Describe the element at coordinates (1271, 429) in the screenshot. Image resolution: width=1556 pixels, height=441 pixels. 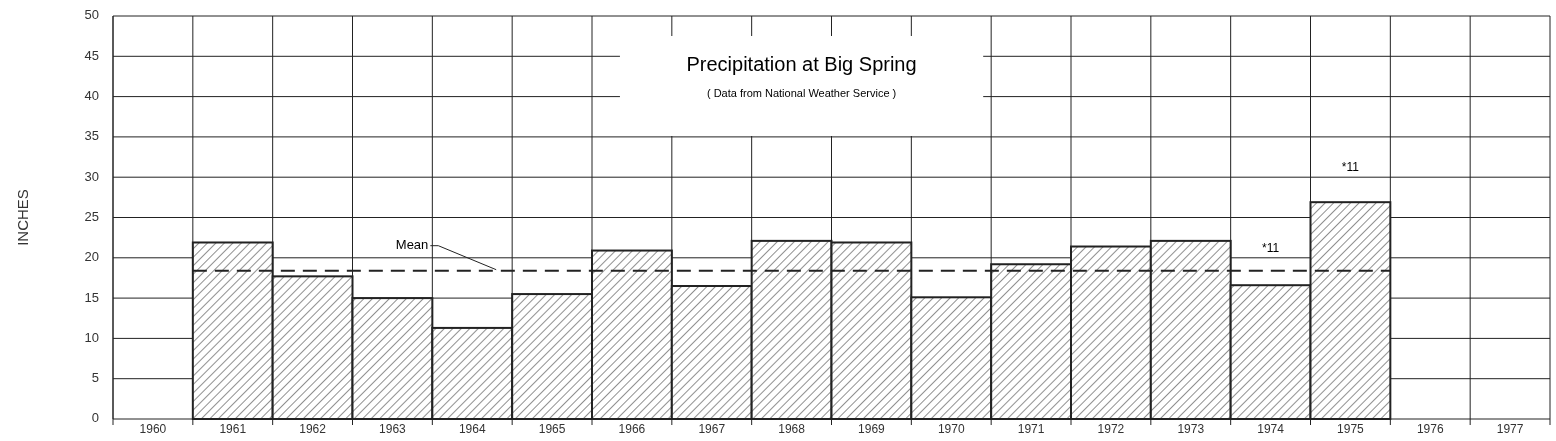
I see `x-tick-label: 1974` at that location.